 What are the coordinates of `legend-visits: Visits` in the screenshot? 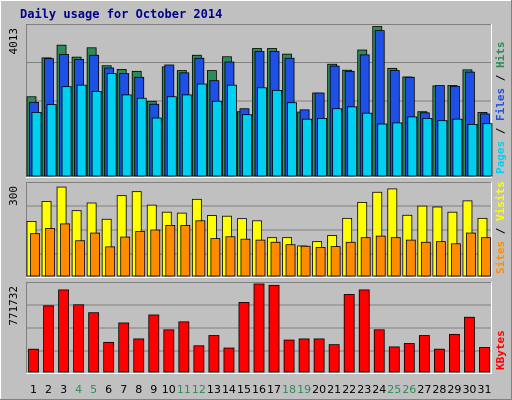 It's located at (500, 201).